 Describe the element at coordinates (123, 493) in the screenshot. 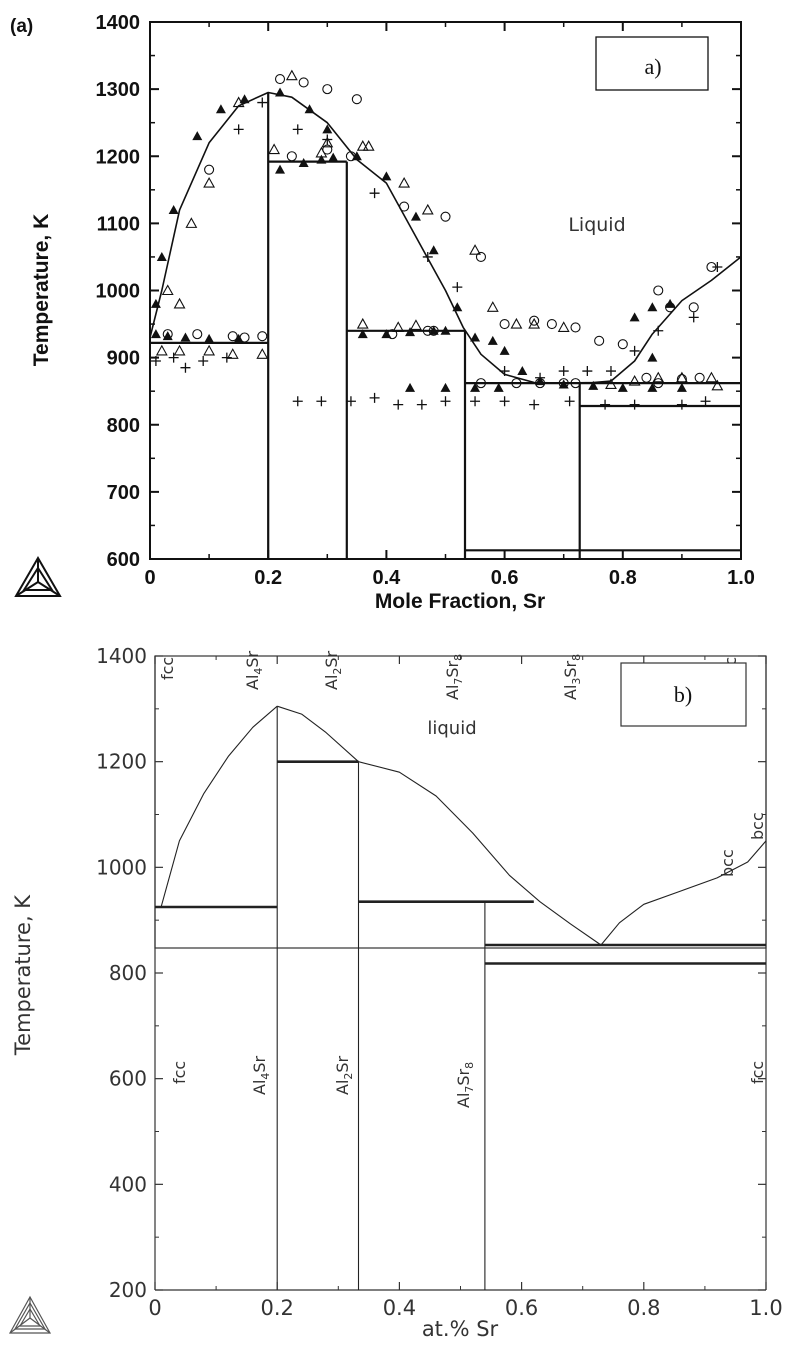

I see `panel-a-y-tick-label: 700` at that location.